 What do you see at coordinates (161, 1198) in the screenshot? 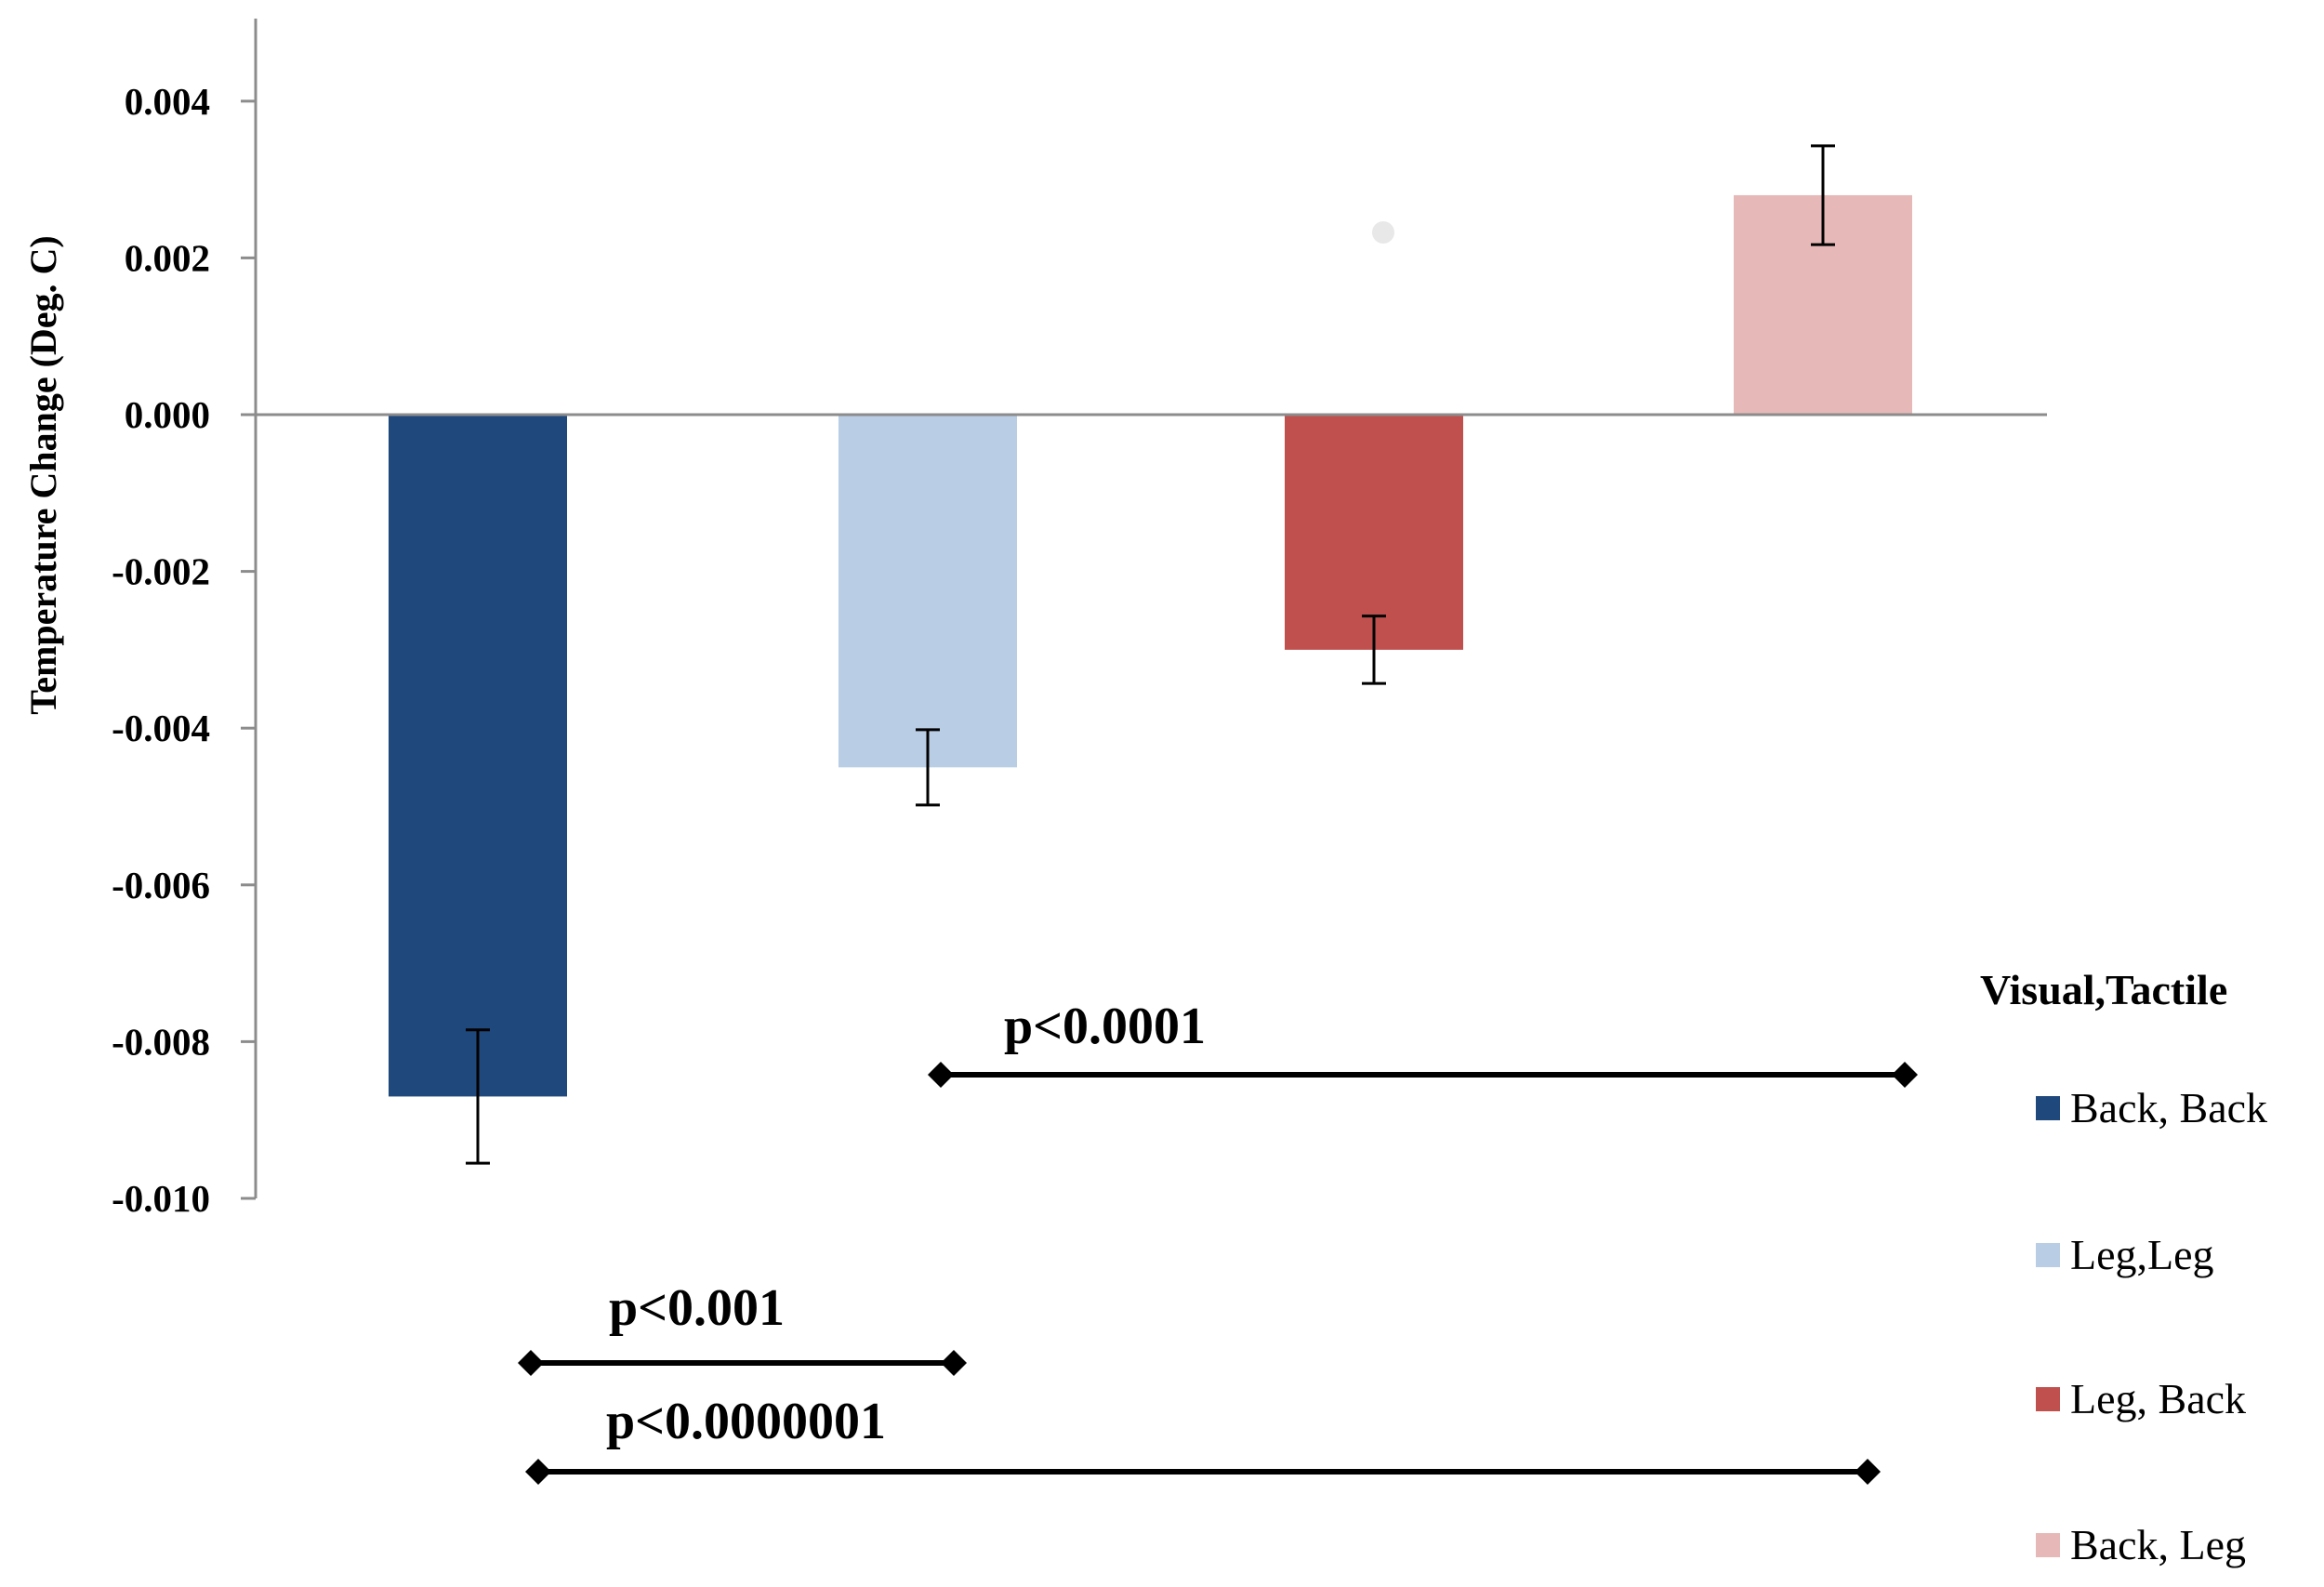
I see `y-tick-label: -0.010` at bounding box center [161, 1198].